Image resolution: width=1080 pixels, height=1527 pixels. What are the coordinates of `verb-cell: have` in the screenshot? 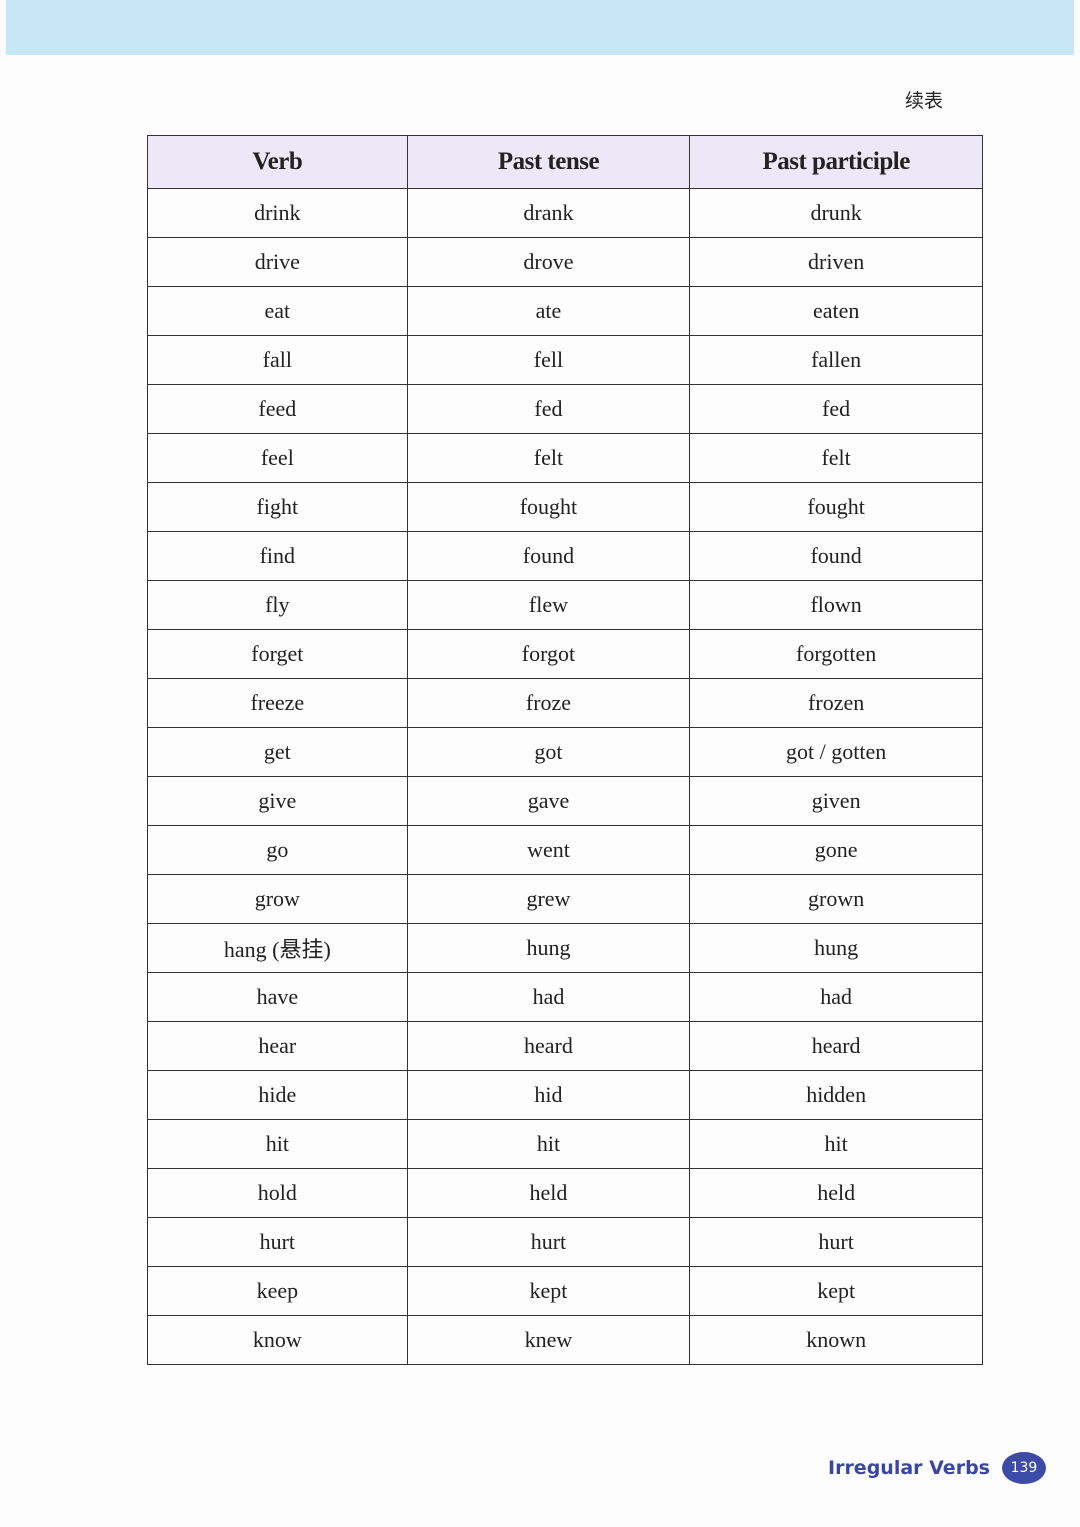 It's located at (277, 997).